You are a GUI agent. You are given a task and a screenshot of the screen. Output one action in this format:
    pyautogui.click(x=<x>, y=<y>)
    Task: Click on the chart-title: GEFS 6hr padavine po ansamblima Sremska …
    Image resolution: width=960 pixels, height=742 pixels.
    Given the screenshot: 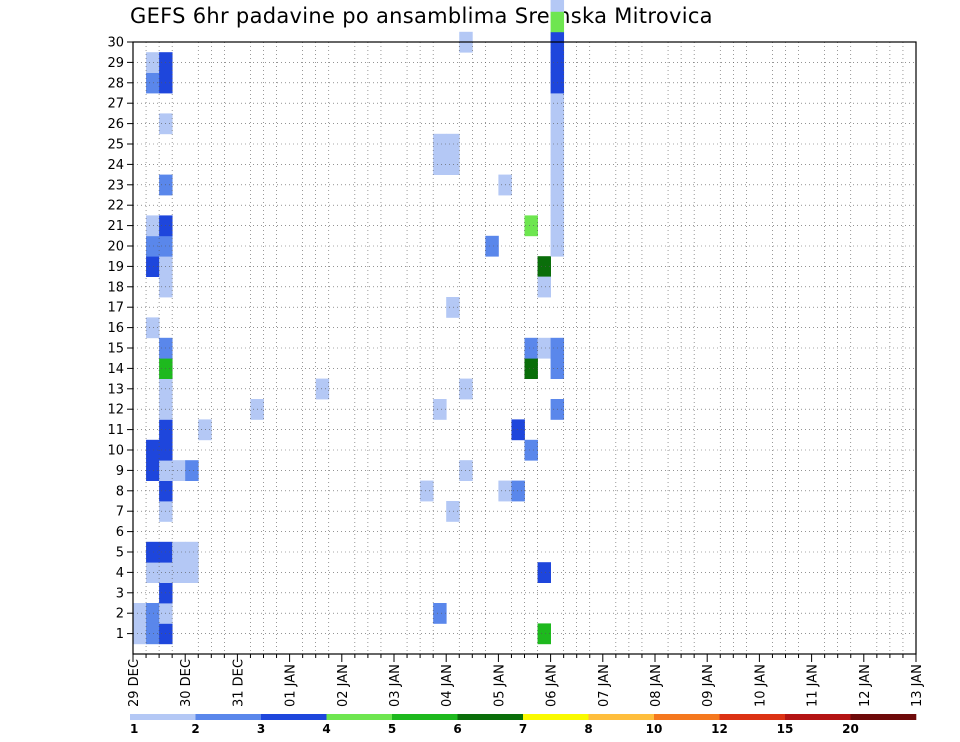 What is the action you would take?
    pyautogui.click(x=421, y=16)
    